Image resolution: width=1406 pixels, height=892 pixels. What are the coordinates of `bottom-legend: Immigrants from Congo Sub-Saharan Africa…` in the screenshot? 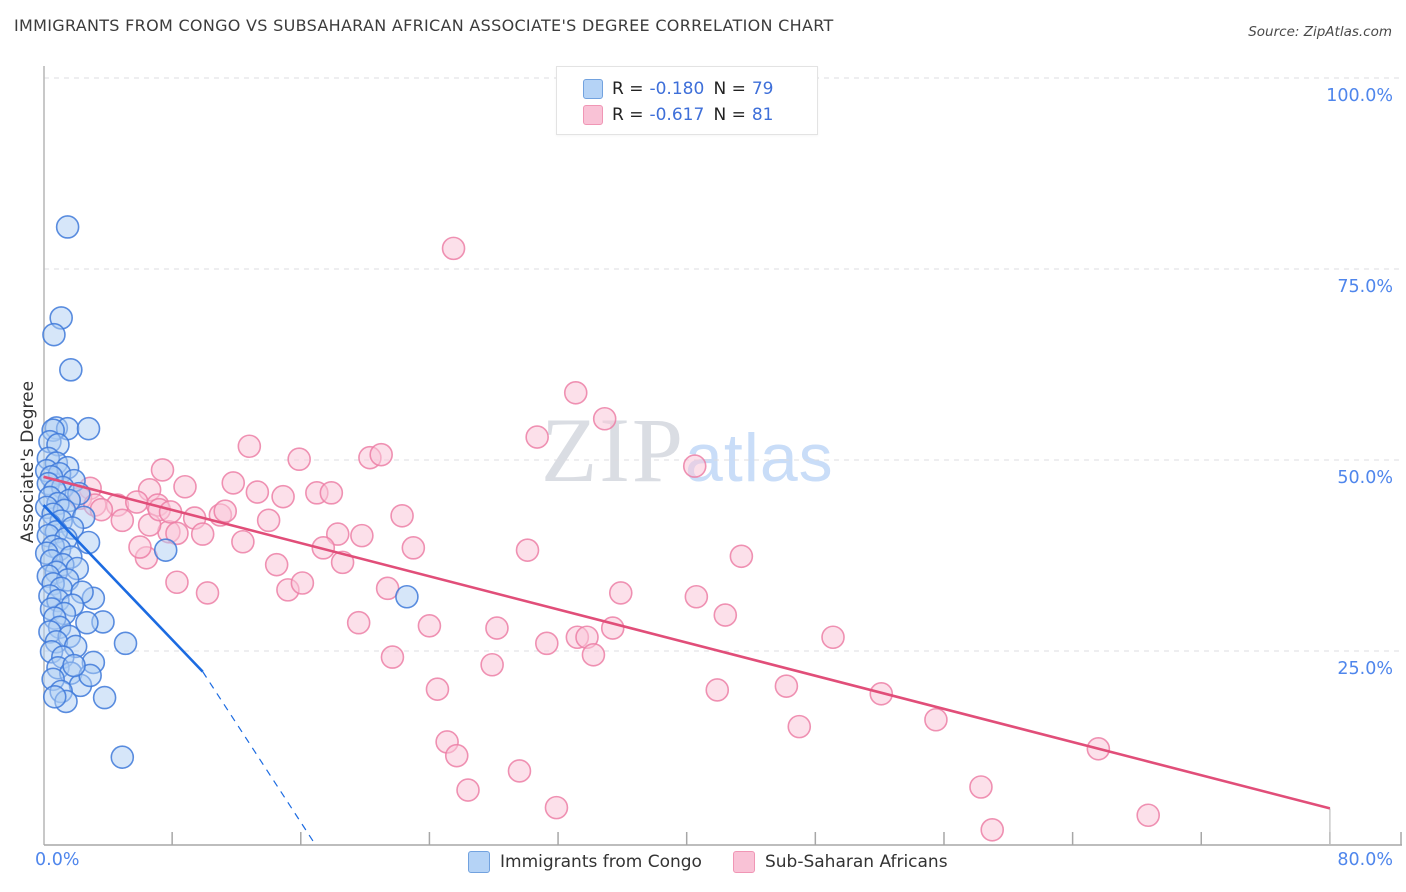 It's located at (708, 862).